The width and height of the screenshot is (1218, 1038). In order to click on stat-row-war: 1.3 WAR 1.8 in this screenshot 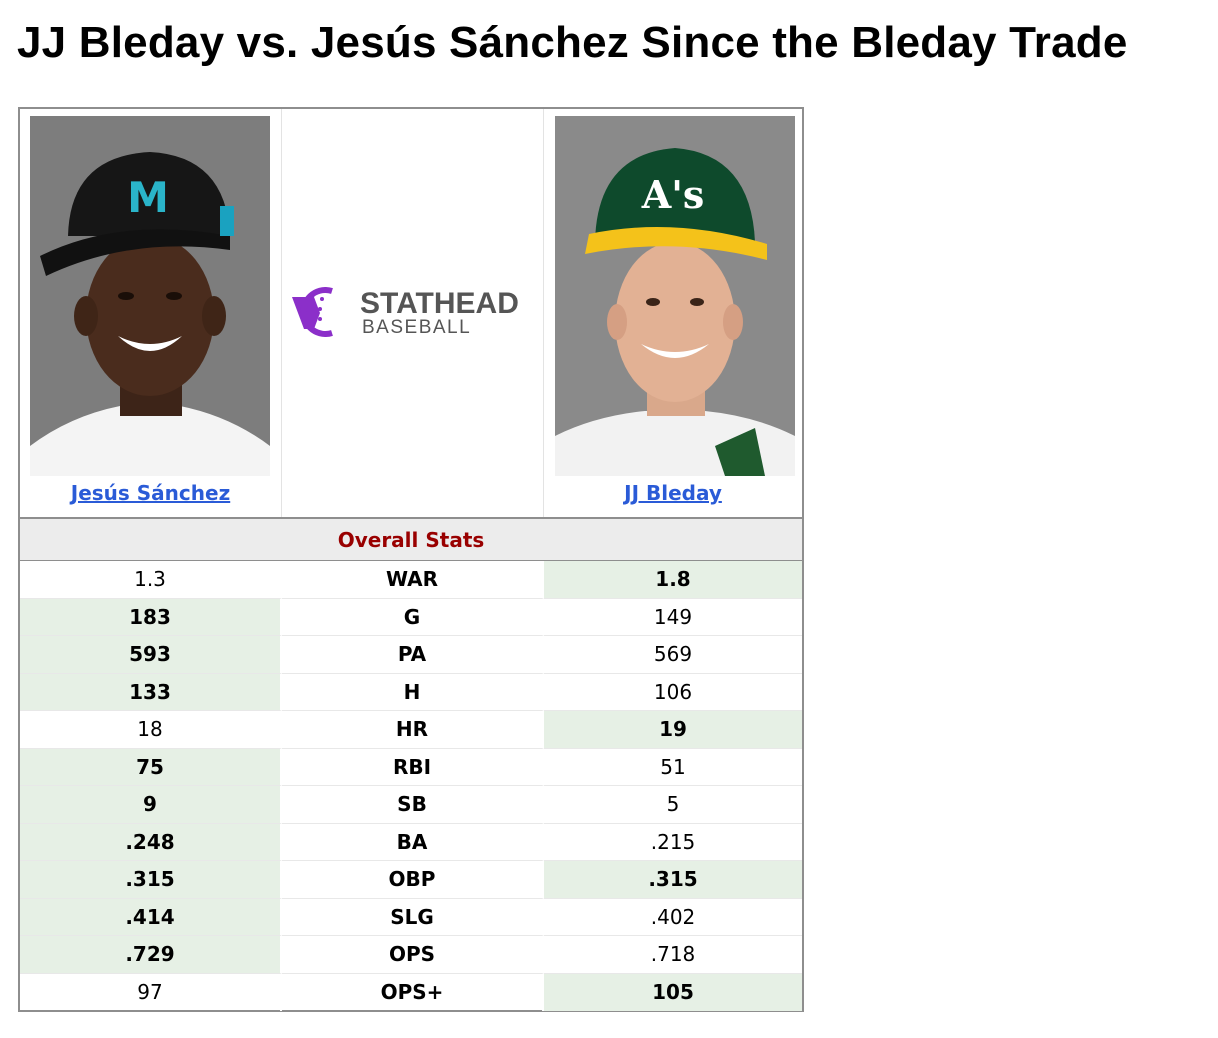, I will do `click(411, 580)`.